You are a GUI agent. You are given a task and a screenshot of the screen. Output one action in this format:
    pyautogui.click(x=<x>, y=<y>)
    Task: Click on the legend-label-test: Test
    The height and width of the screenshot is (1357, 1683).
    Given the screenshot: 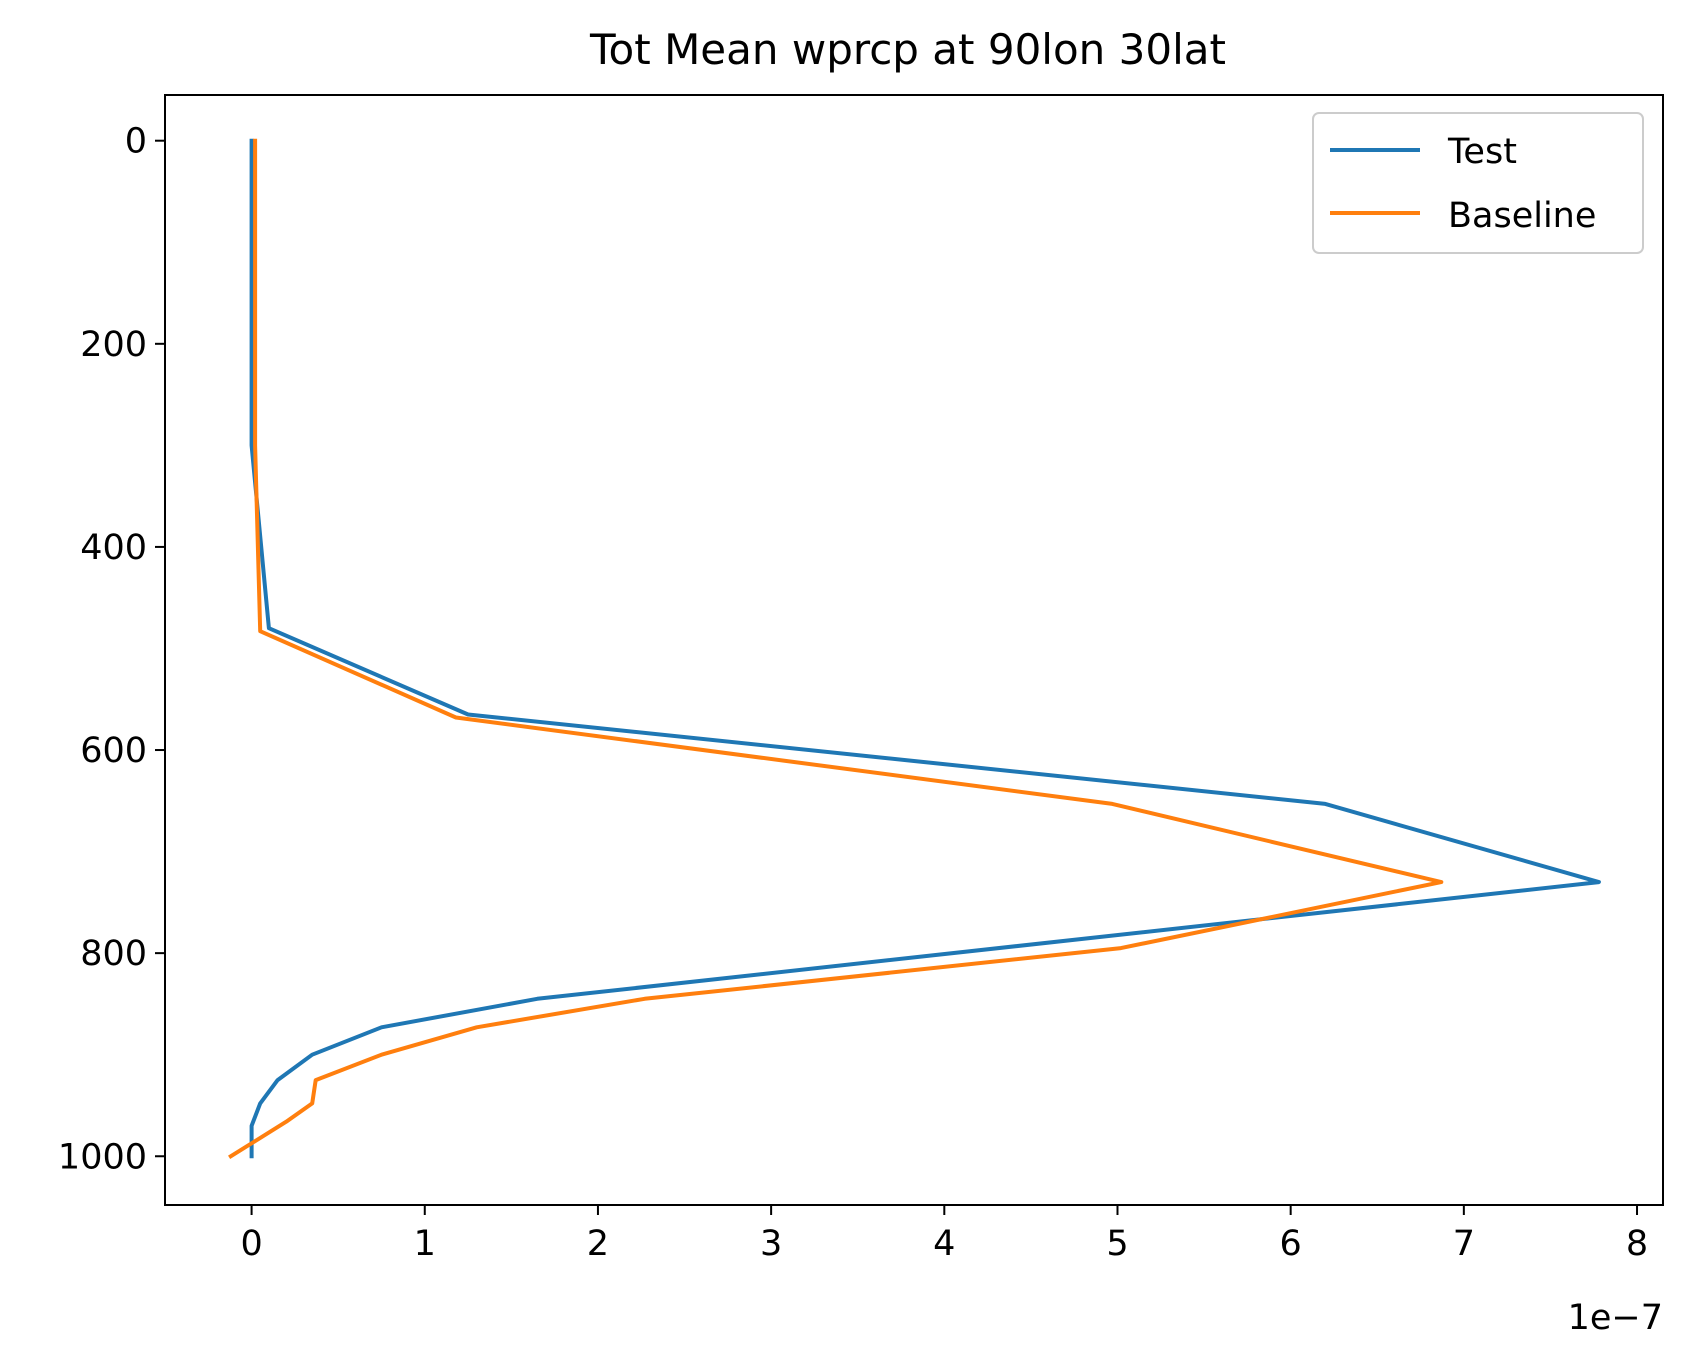 What is the action you would take?
    pyautogui.click(x=1482, y=152)
    